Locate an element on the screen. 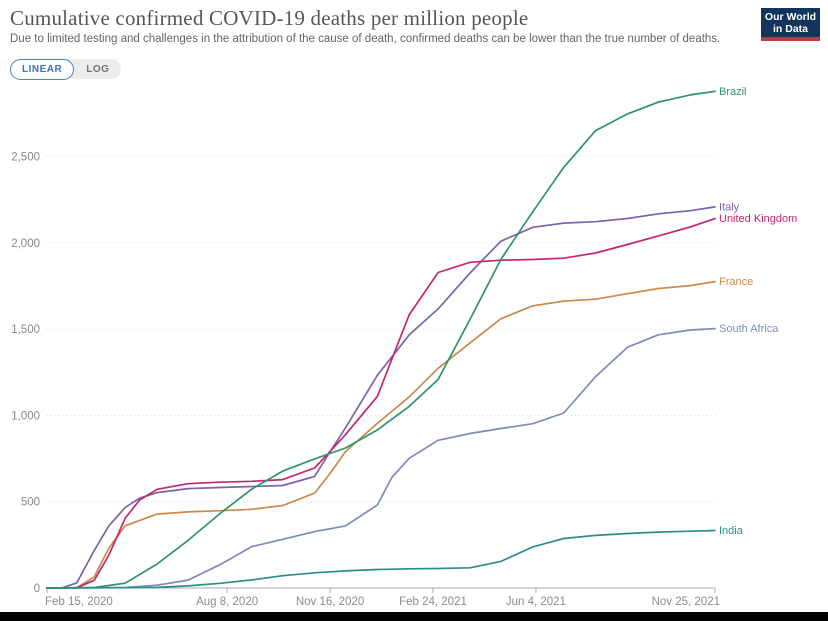  owid-logo-text: Our World in Data is located at coordinates (790, 22).